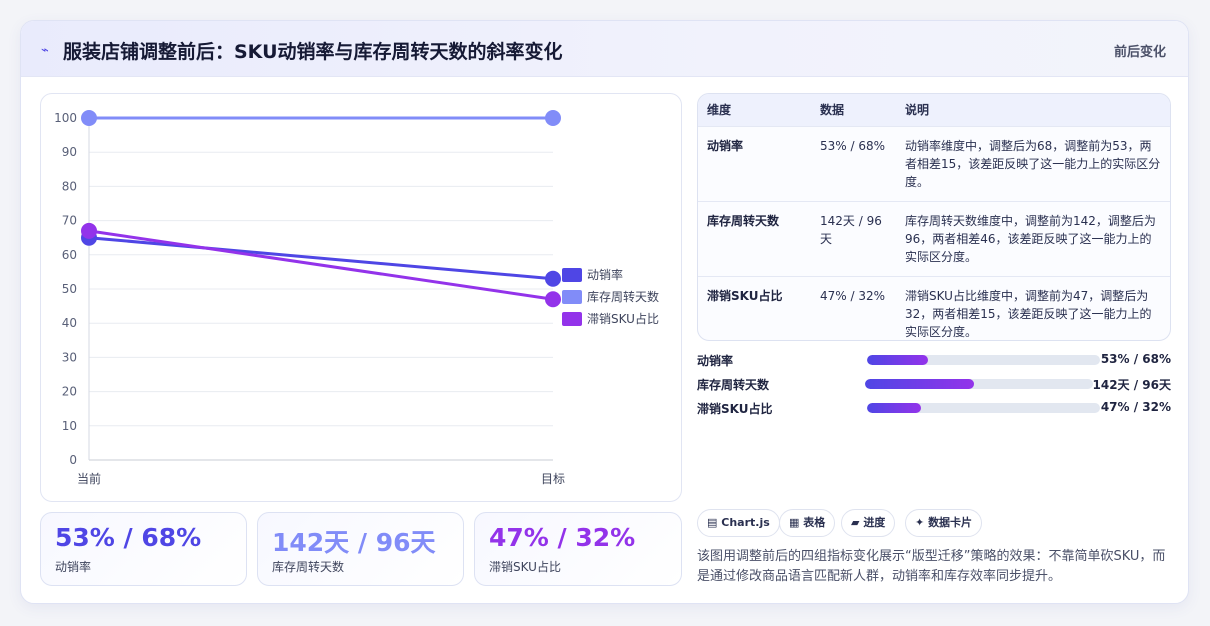 Image resolution: width=1210 pixels, height=626 pixels. Describe the element at coordinates (65, 118) in the screenshot. I see `y-tick-label: 100` at that location.